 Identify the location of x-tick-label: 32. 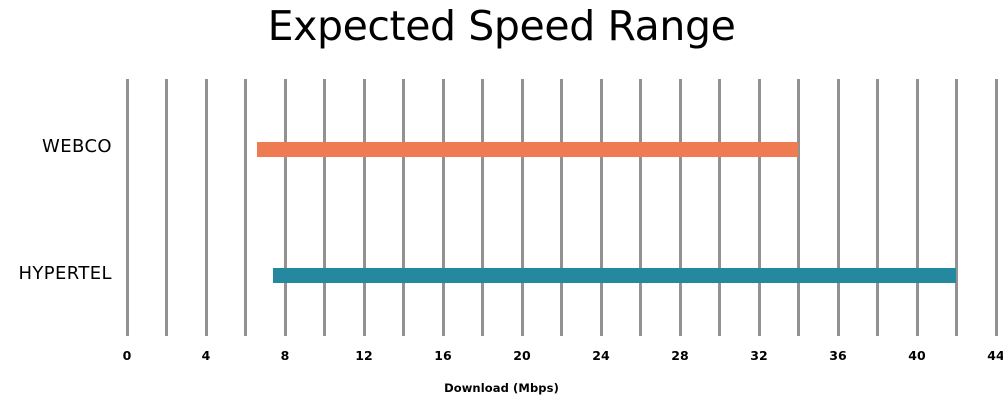
(759, 355).